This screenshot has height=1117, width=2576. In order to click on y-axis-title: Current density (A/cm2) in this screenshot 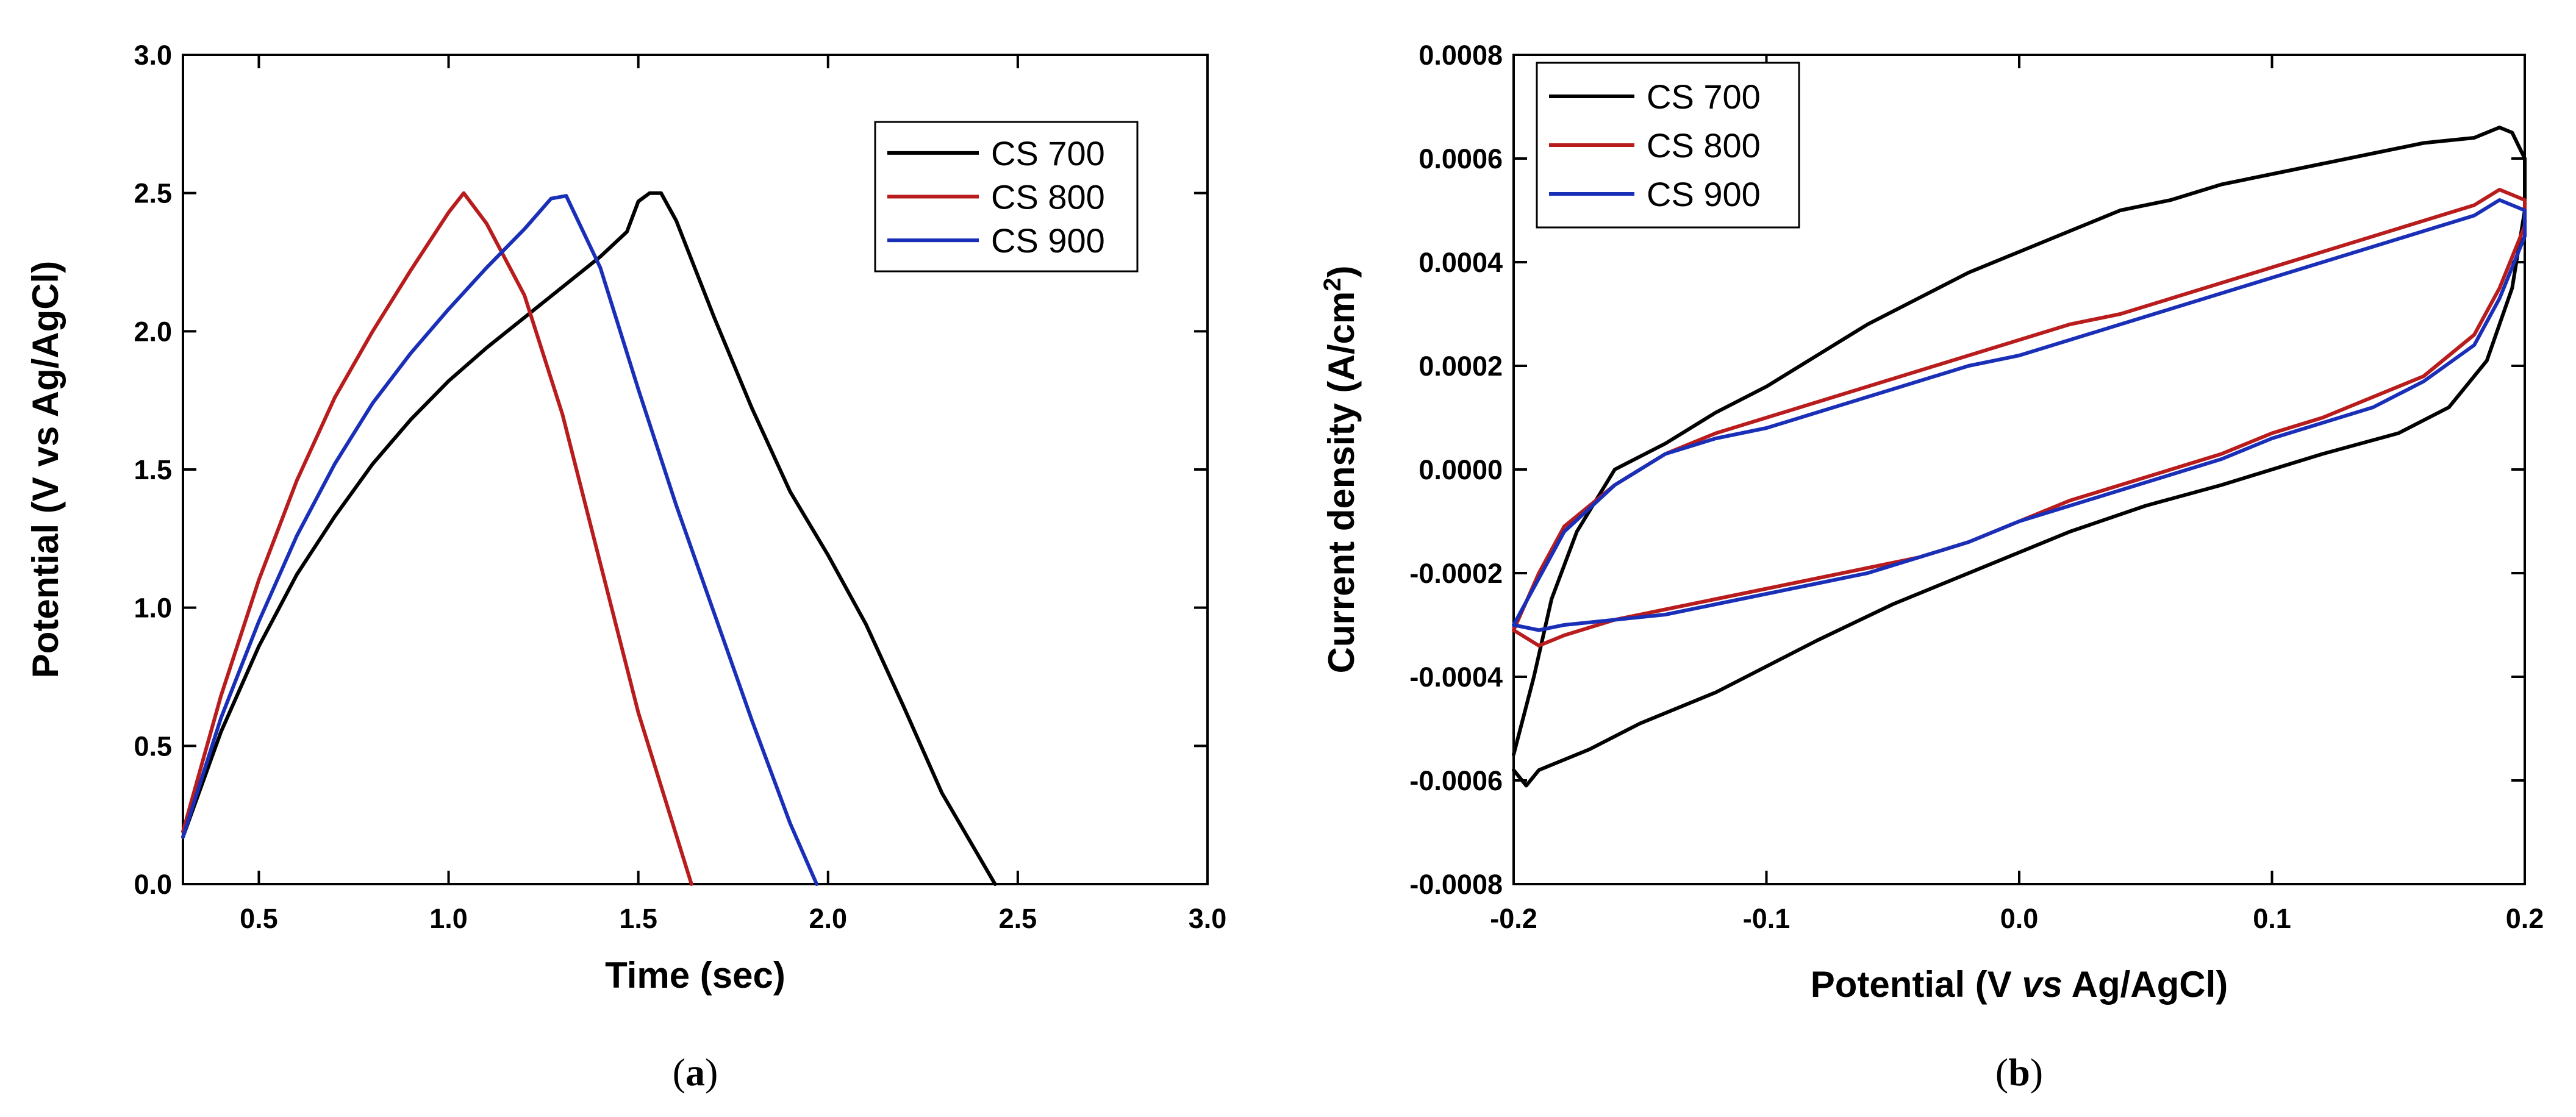, I will do `click(1340, 469)`.